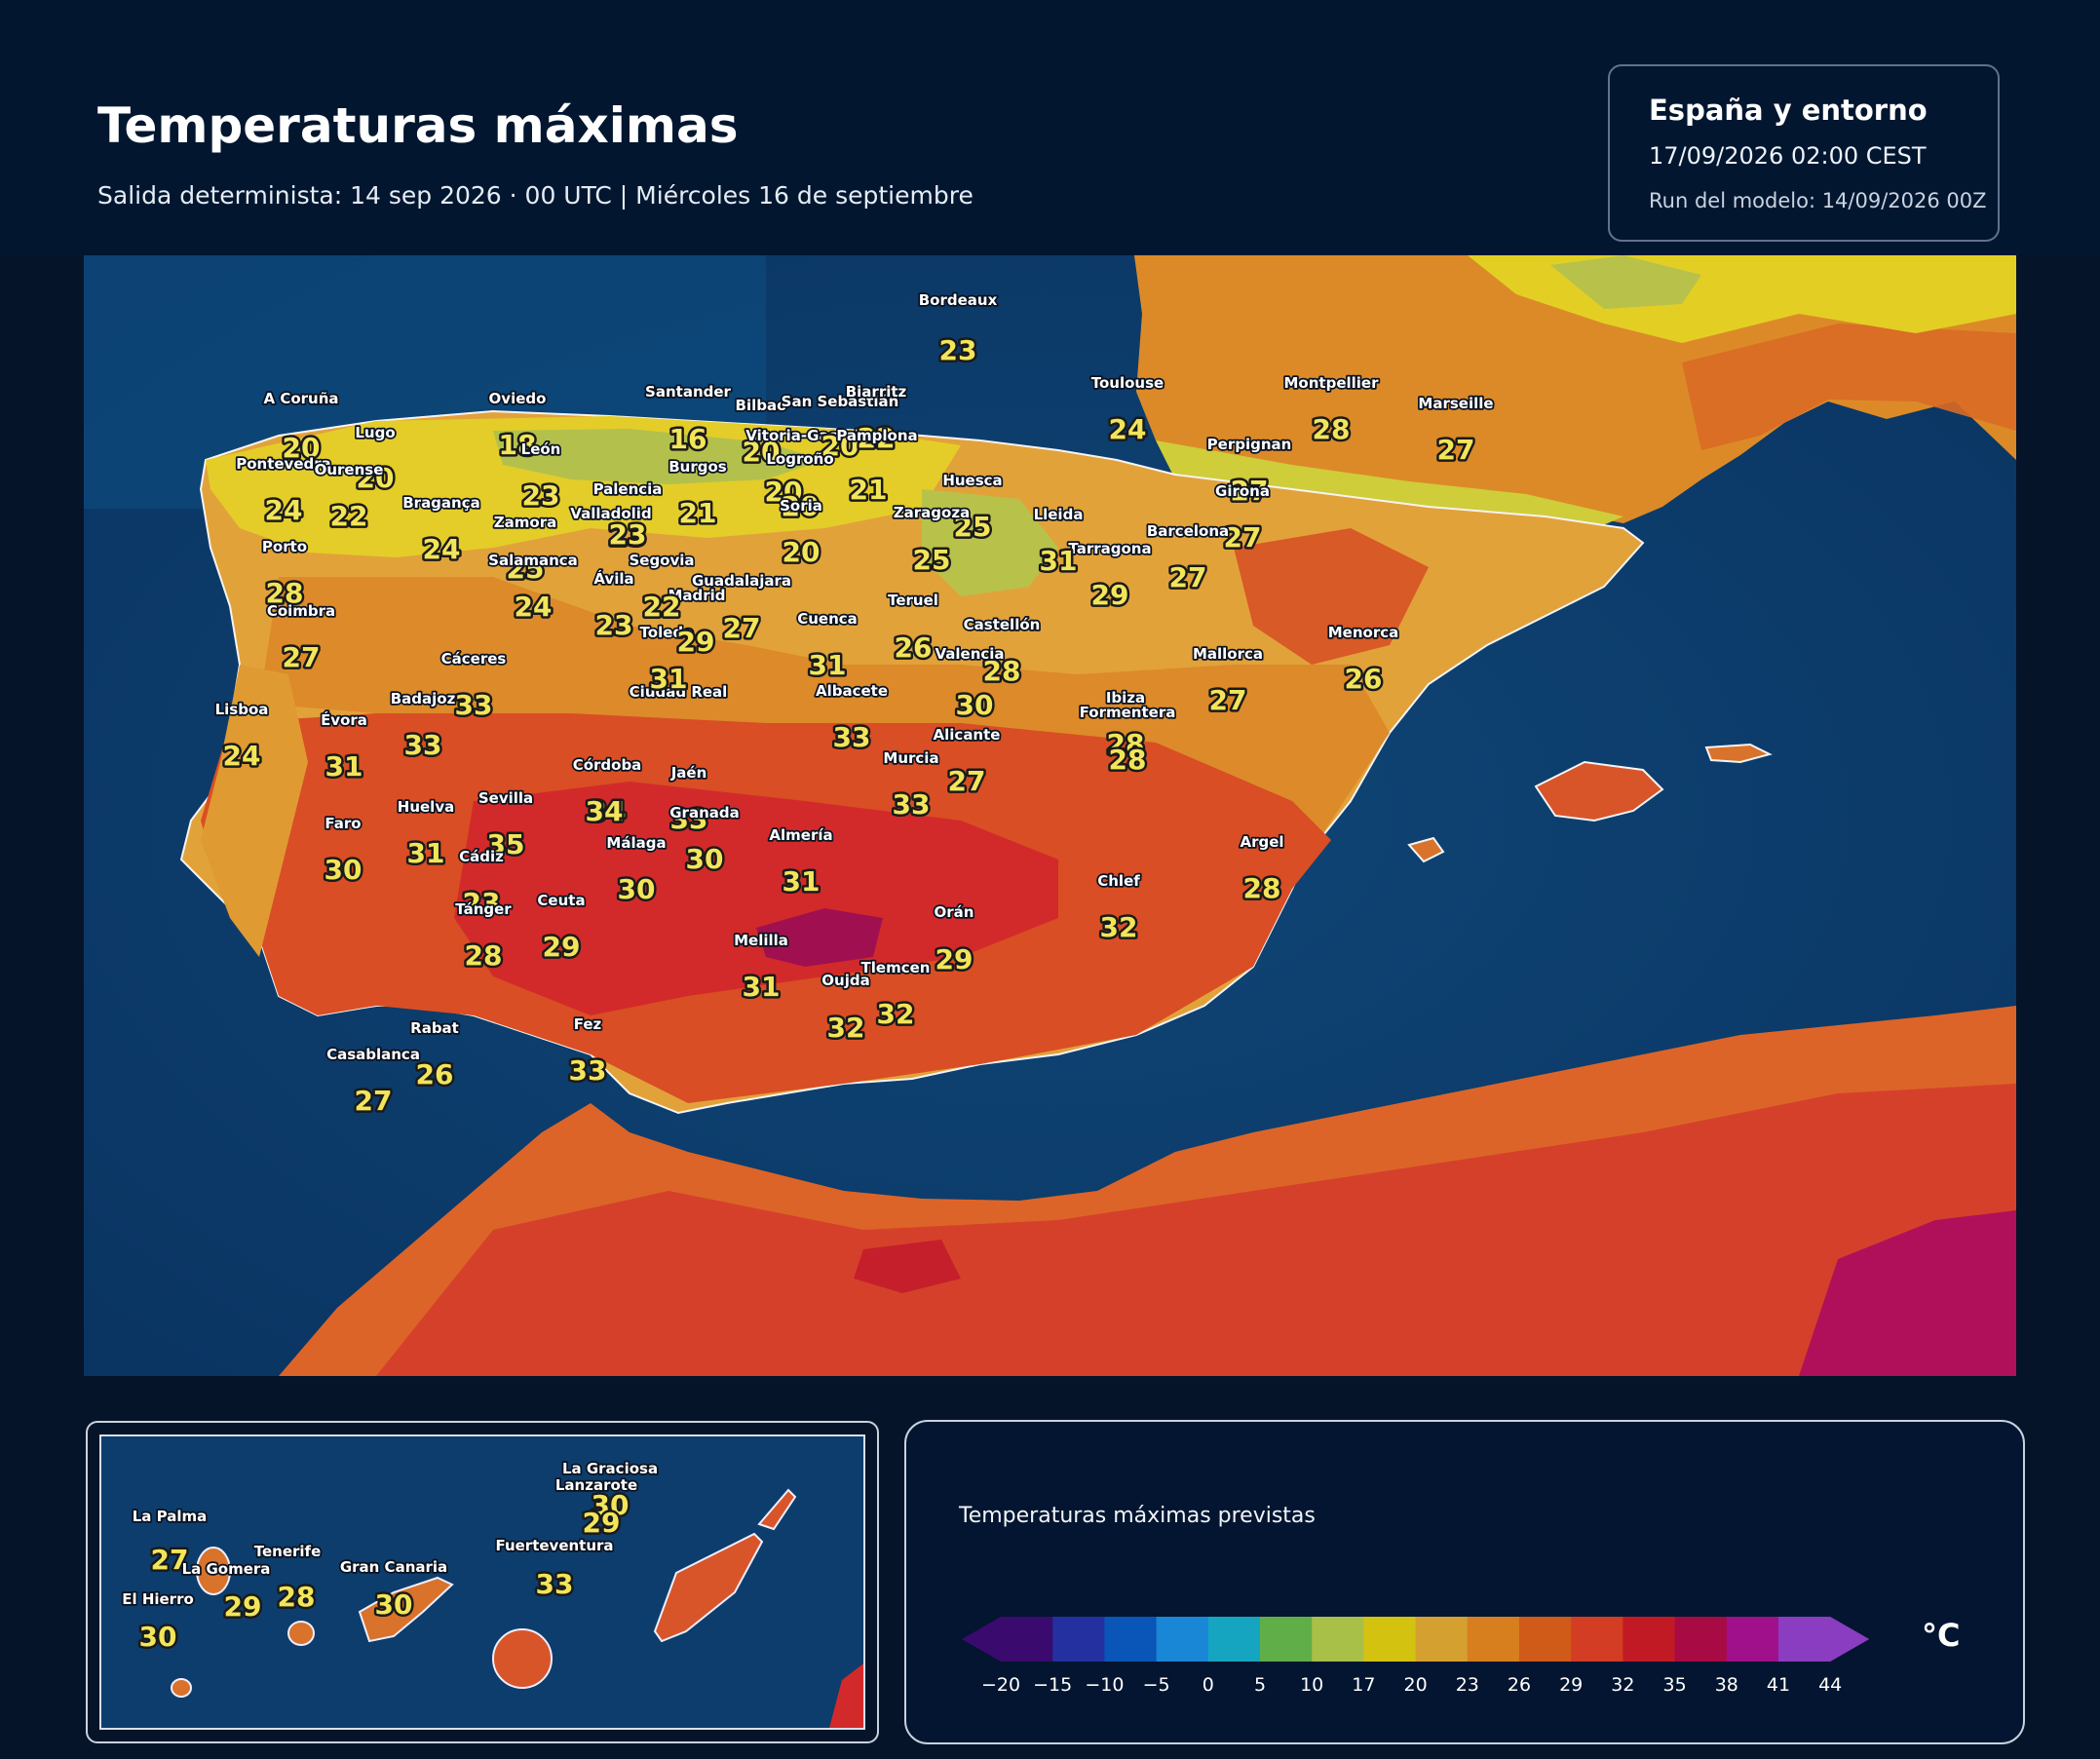  Describe the element at coordinates (827, 619) in the screenshot. I see `city-name-cuenca: Cuenca` at that location.